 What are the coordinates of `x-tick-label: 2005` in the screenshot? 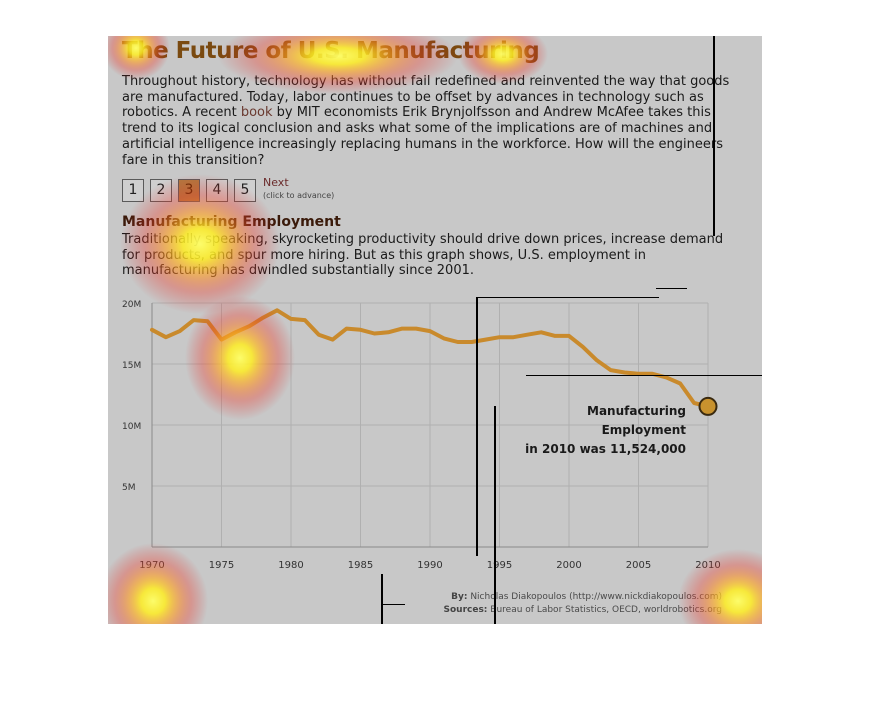 It's located at (638, 565).